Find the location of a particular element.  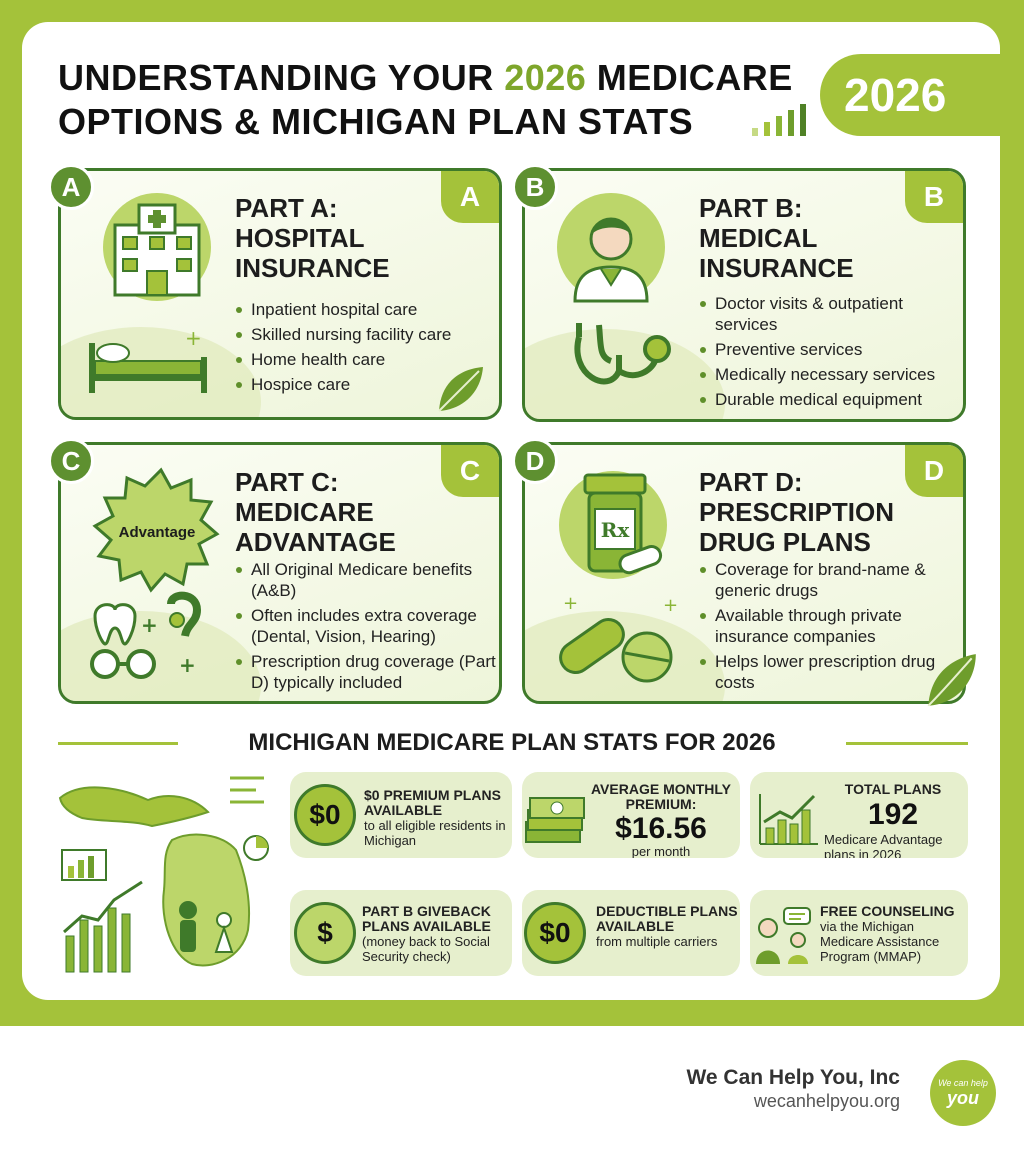

signal-bars-icon is located at coordinates (779, 120).